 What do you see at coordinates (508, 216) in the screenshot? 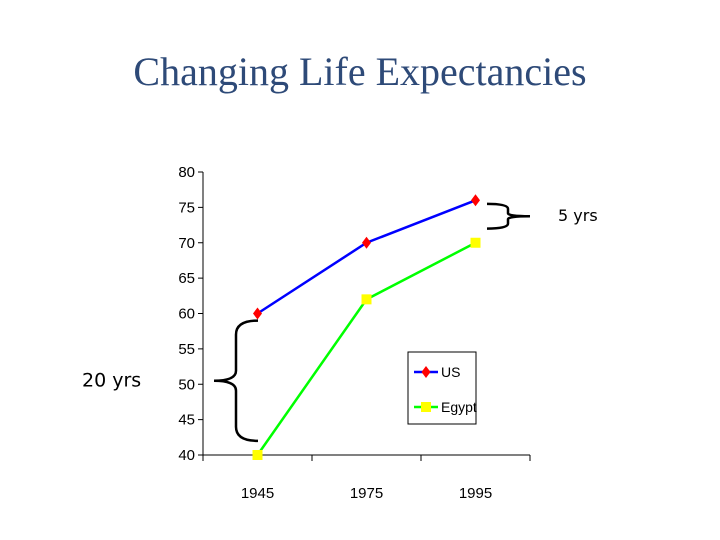
I see `brace-5-yrs` at bounding box center [508, 216].